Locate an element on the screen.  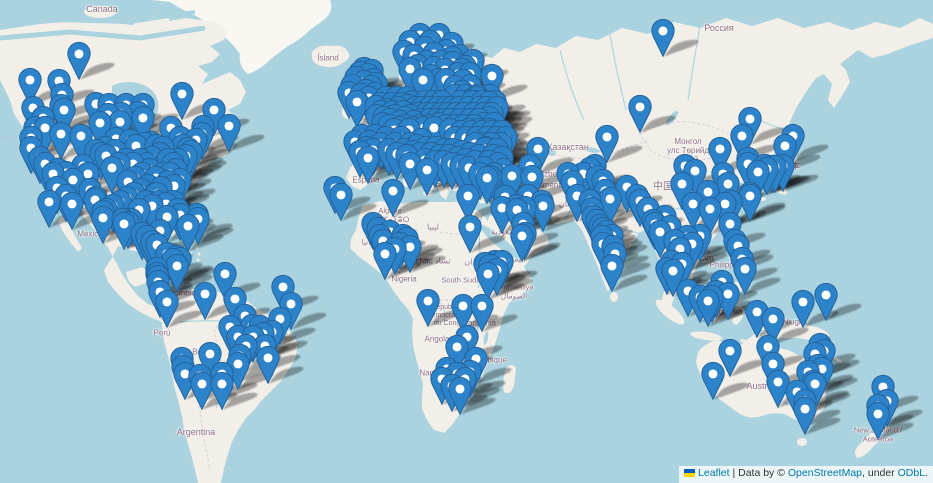
odbl-link: ODbL is located at coordinates (911, 473).